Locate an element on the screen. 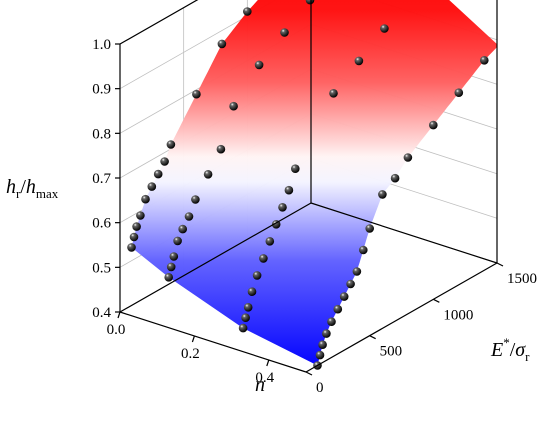 This screenshot has width=550, height=422. z-tick-label: 0.5 is located at coordinates (101, 268).